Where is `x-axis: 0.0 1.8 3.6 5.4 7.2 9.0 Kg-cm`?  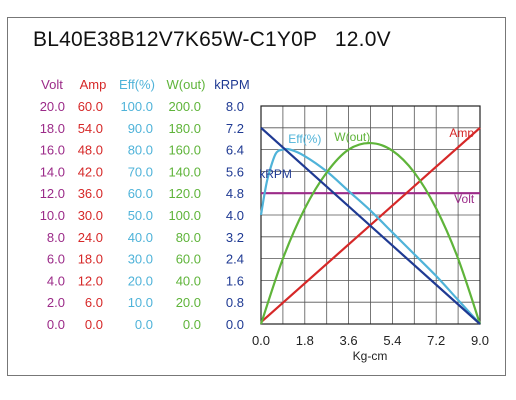
x-axis: 0.0 1.8 3.6 5.4 7.2 9.0 Kg-cm is located at coordinates (370, 348).